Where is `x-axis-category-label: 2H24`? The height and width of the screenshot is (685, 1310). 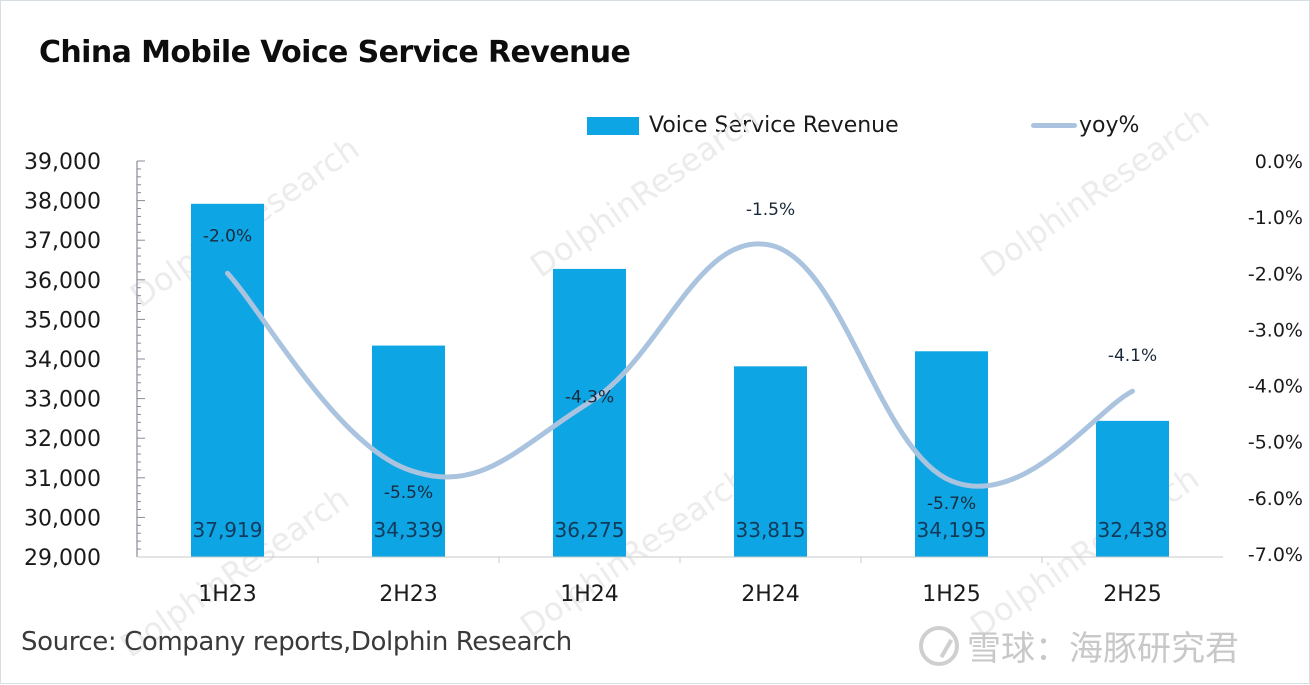
x-axis-category-label: 2H24 is located at coordinates (770, 594).